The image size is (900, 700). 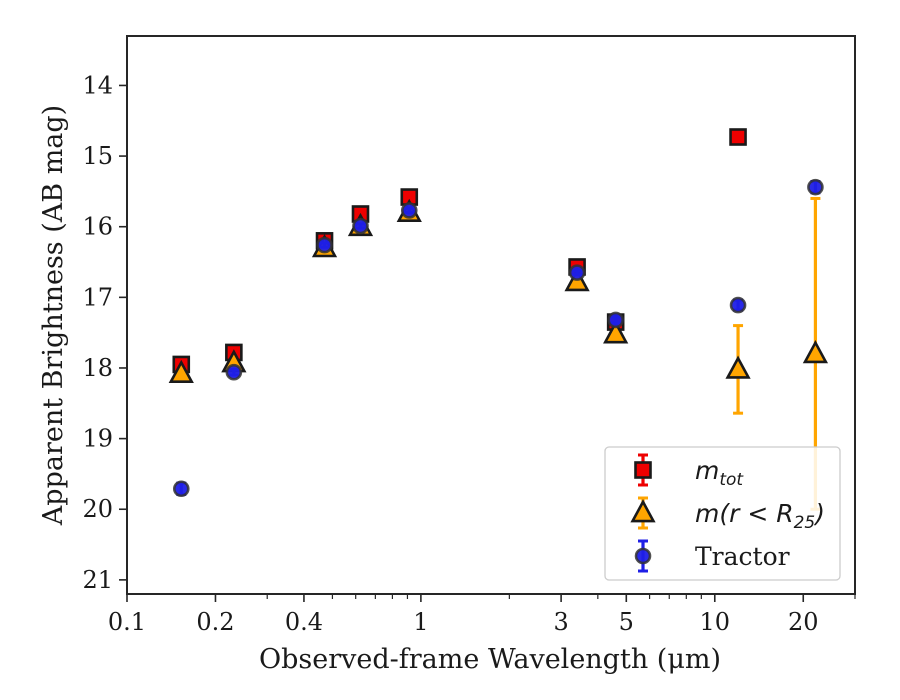 I want to click on x-axis-label: Observed-frame Wavelength (μm), so click(x=490, y=659).